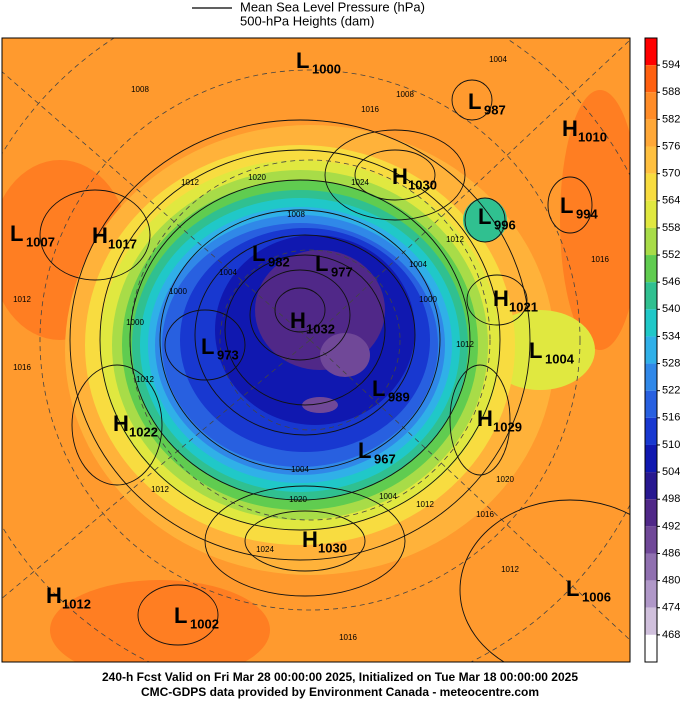 This screenshot has width=680, height=705. What do you see at coordinates (320, 328) in the screenshot?
I see `center-pressure: 1032` at bounding box center [320, 328].